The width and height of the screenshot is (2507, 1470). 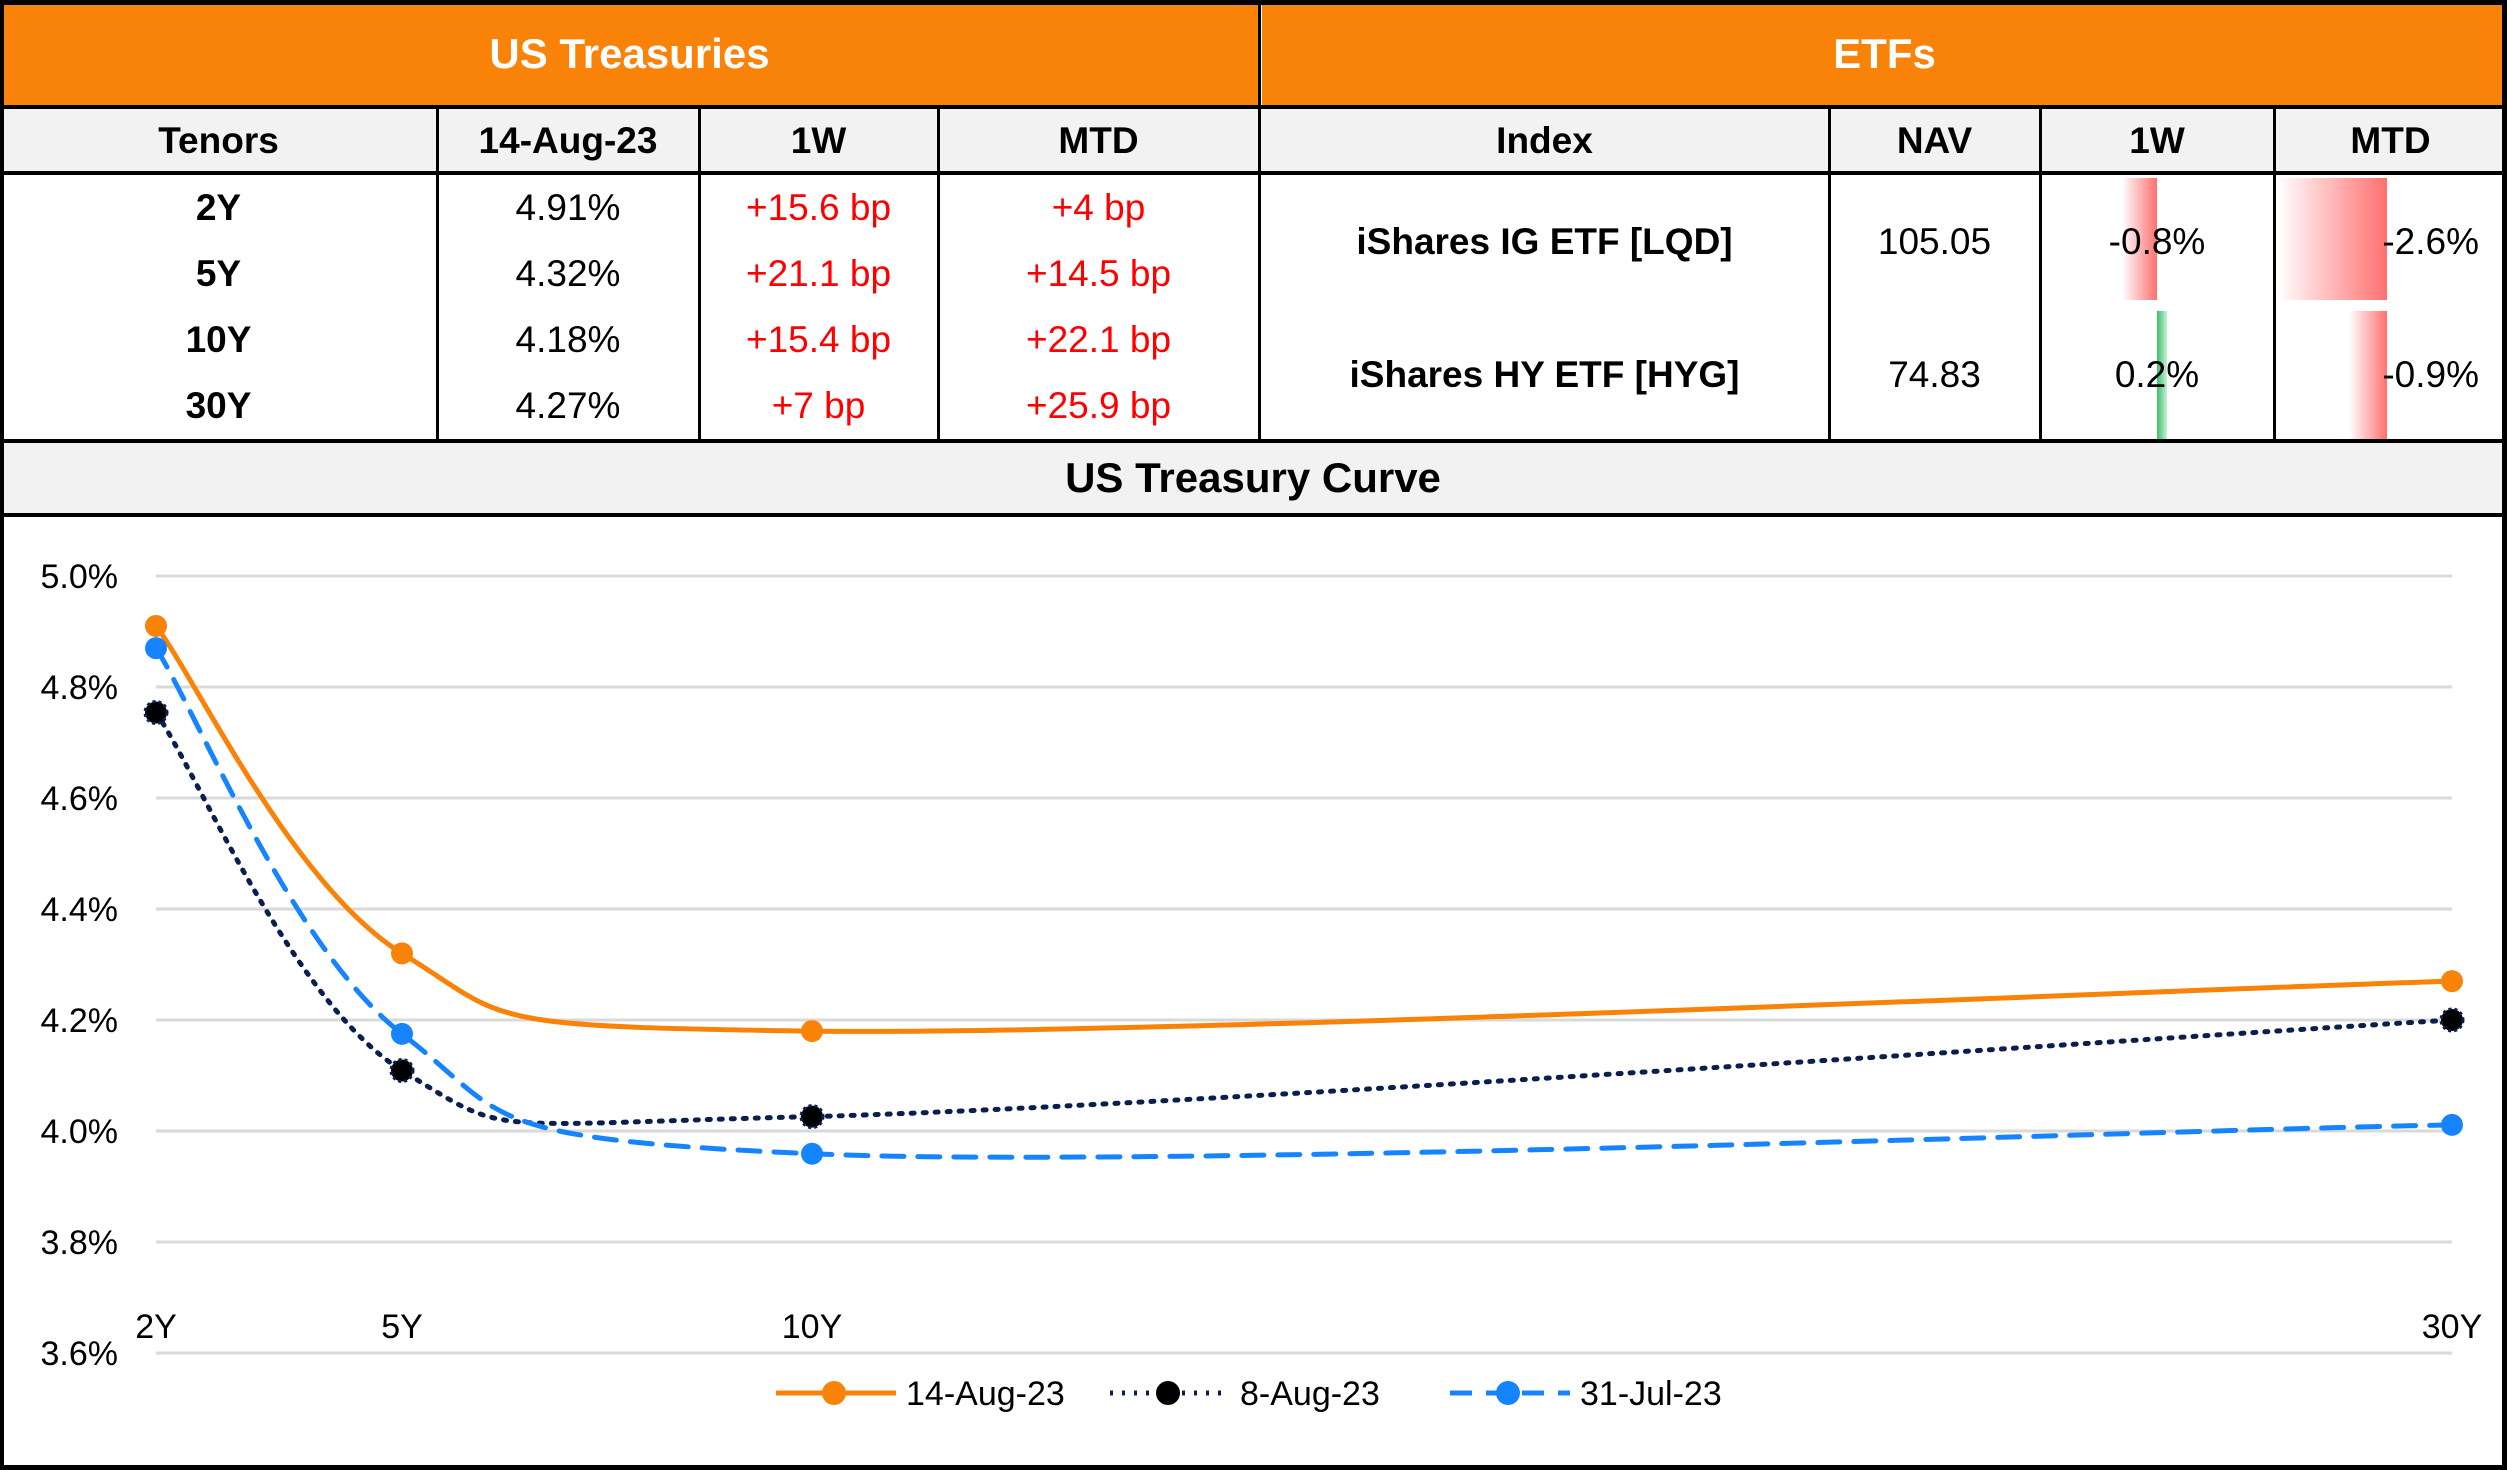 What do you see at coordinates (1934, 241) in the screenshot?
I see `nav-cell: 105.05` at bounding box center [1934, 241].